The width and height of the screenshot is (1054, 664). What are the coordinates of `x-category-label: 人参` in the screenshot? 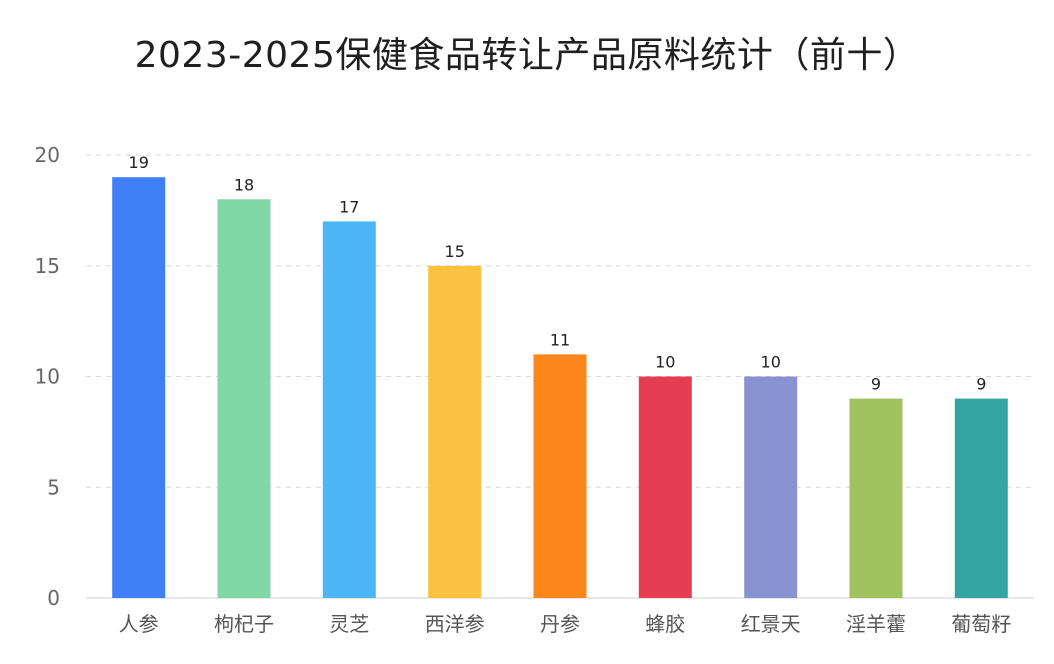 It's located at (139, 624).